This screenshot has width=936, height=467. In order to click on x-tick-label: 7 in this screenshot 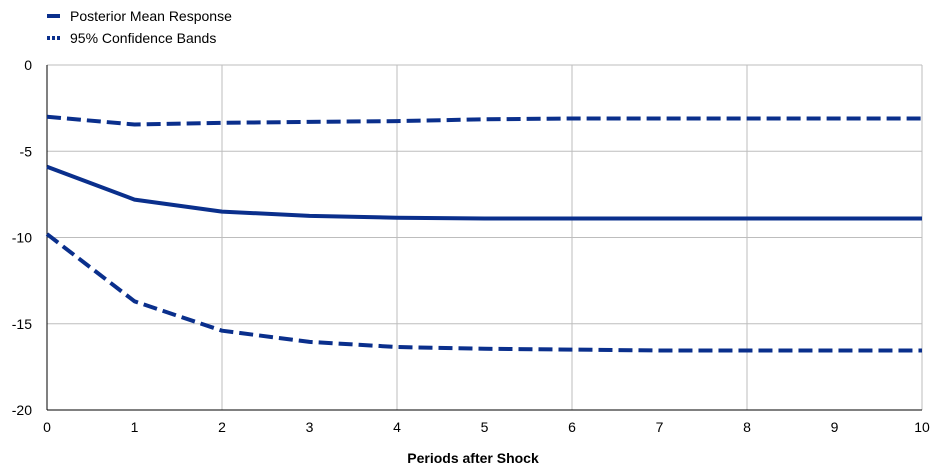, I will do `click(660, 427)`.